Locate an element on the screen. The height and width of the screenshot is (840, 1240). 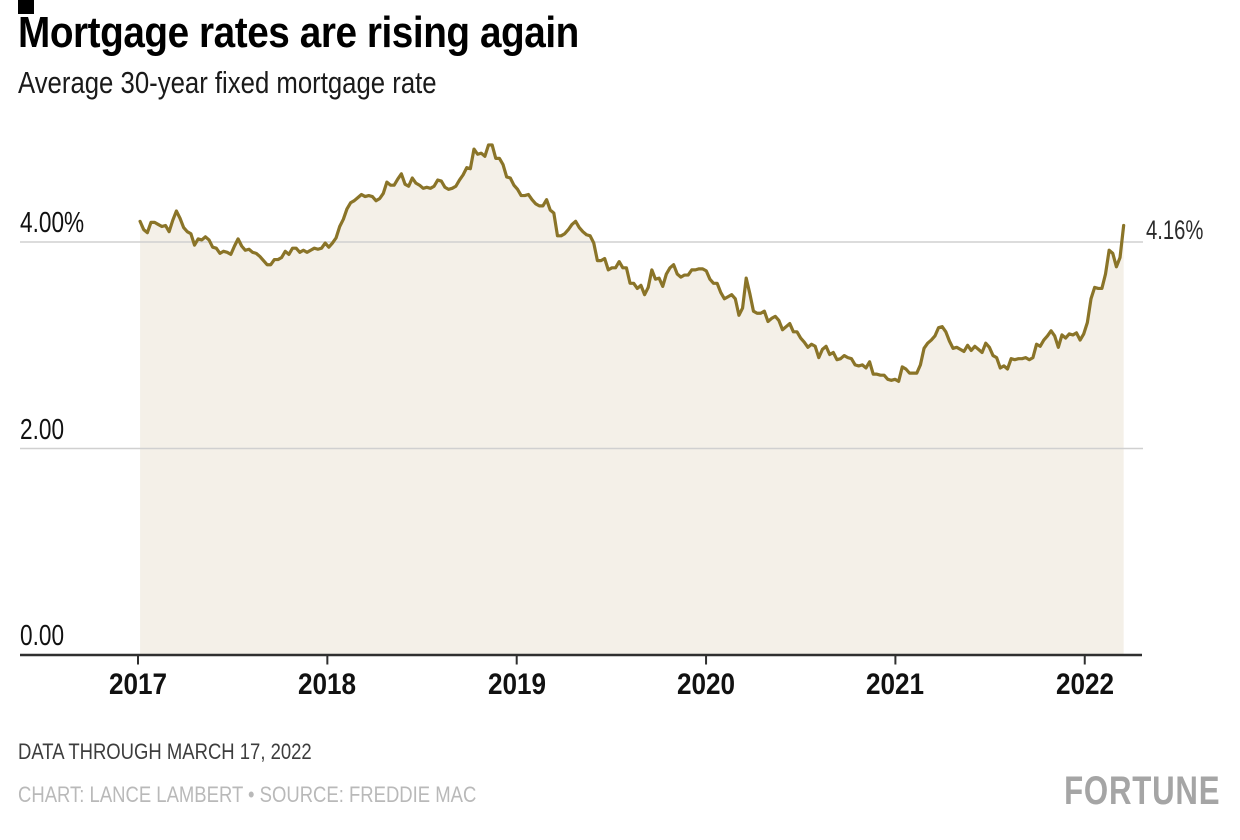
x-tick-label: 2021 is located at coordinates (895, 684).